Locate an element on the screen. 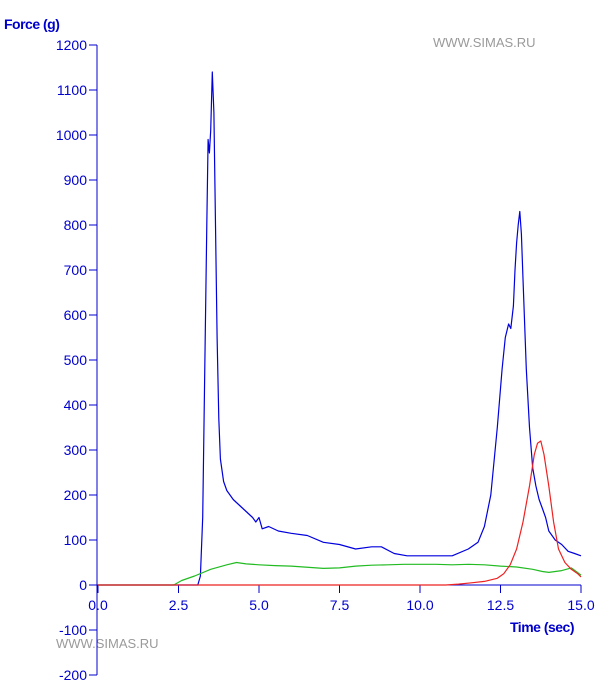  x-tick-label: 0.0 is located at coordinates (98, 605).